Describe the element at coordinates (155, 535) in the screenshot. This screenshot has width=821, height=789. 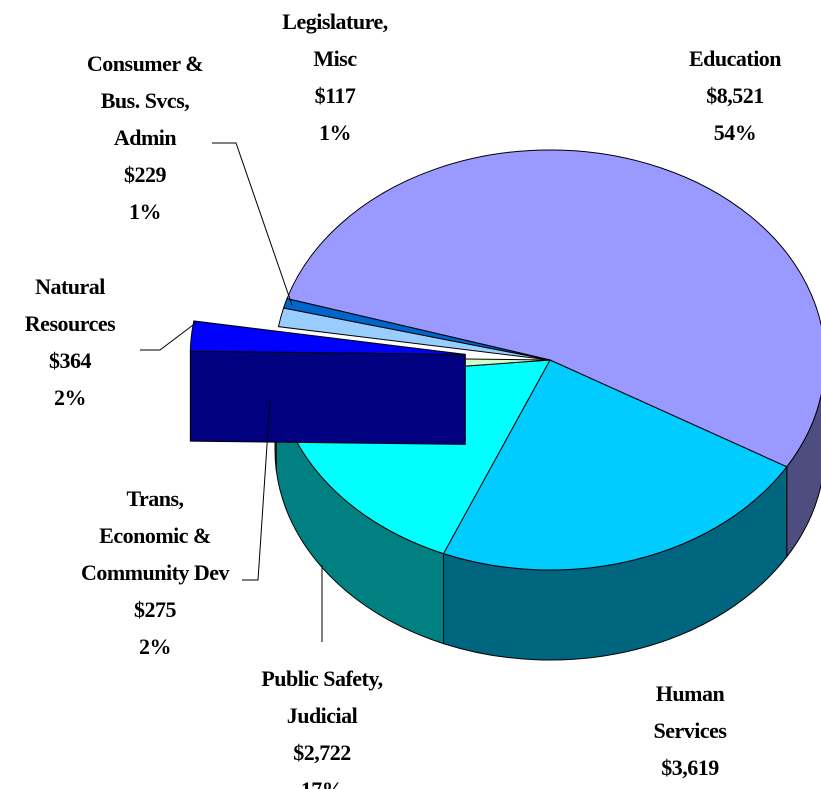
I see `category-label: Trans, Economic & Community Dev` at that location.